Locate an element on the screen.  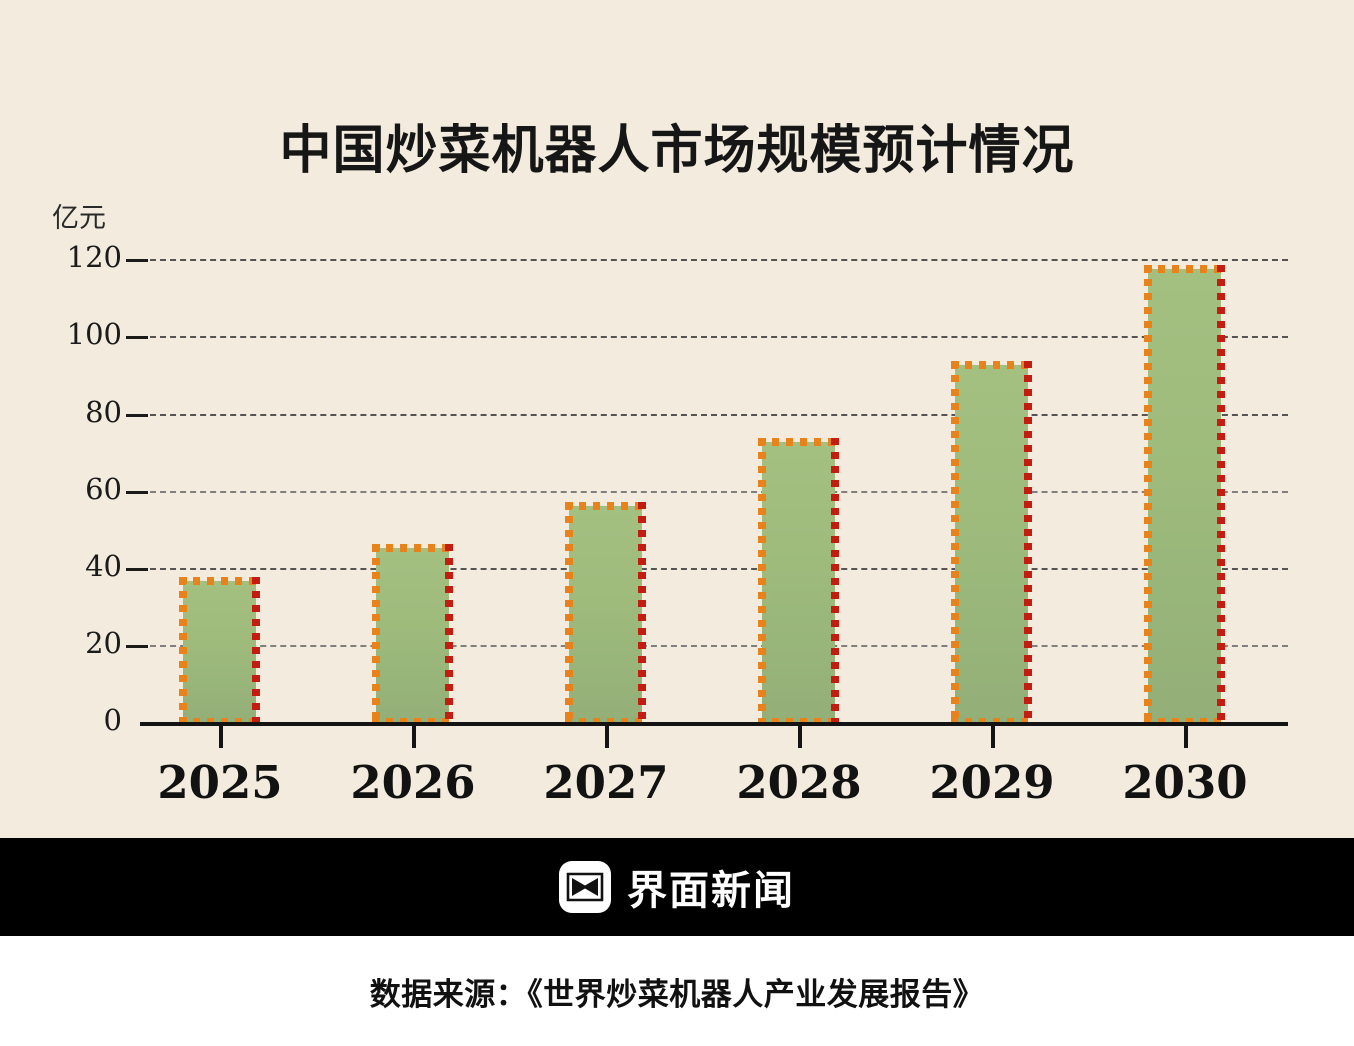
x-axis-label-2028: 2028 is located at coordinates (799, 782).